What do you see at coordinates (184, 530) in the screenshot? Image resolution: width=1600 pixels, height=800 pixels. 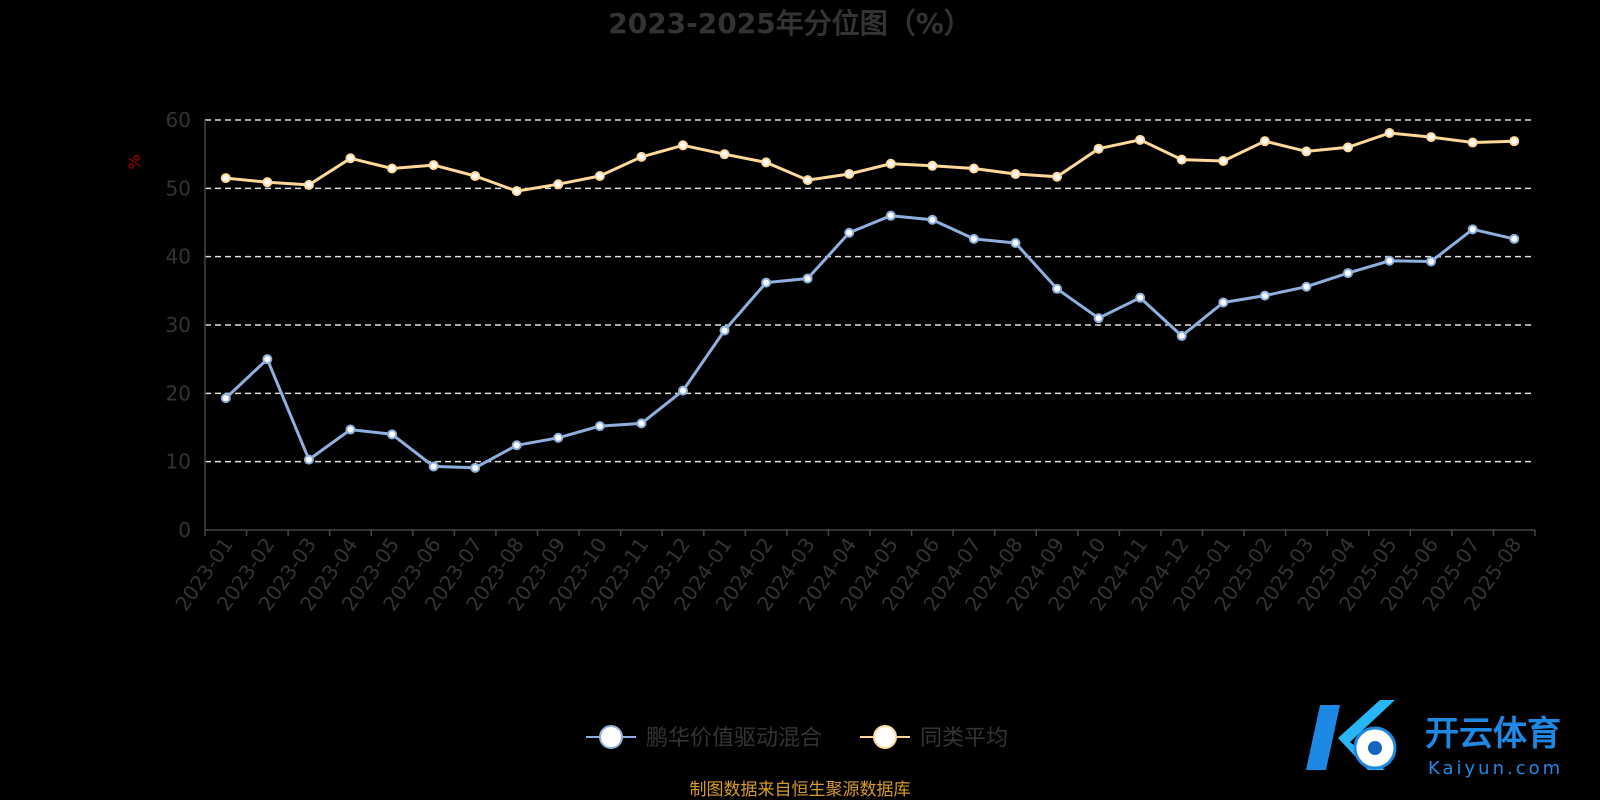 I see `y-tick-label-0: 0` at bounding box center [184, 530].